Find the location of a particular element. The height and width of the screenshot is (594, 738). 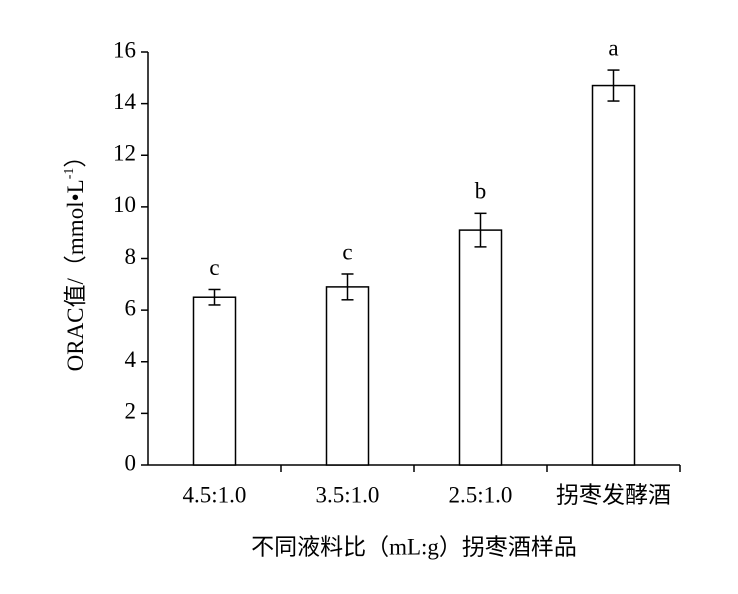

y-tick-label: 10 is located at coordinates (124, 204).